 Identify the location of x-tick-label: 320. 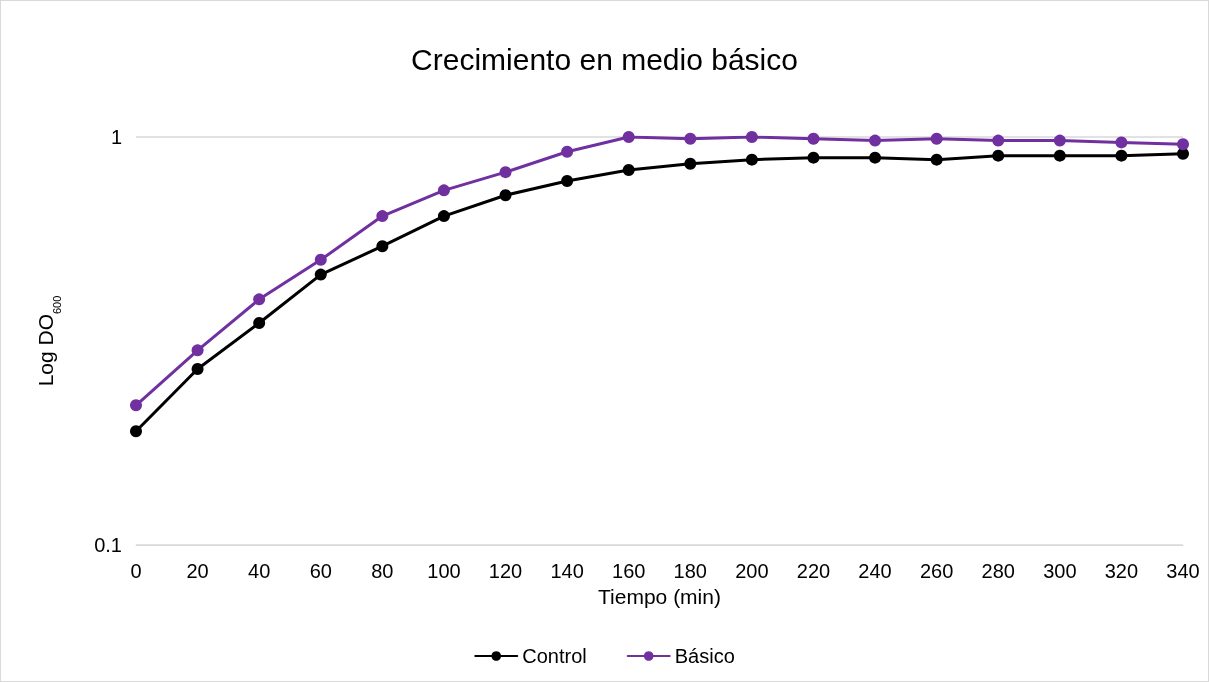
(1121, 571).